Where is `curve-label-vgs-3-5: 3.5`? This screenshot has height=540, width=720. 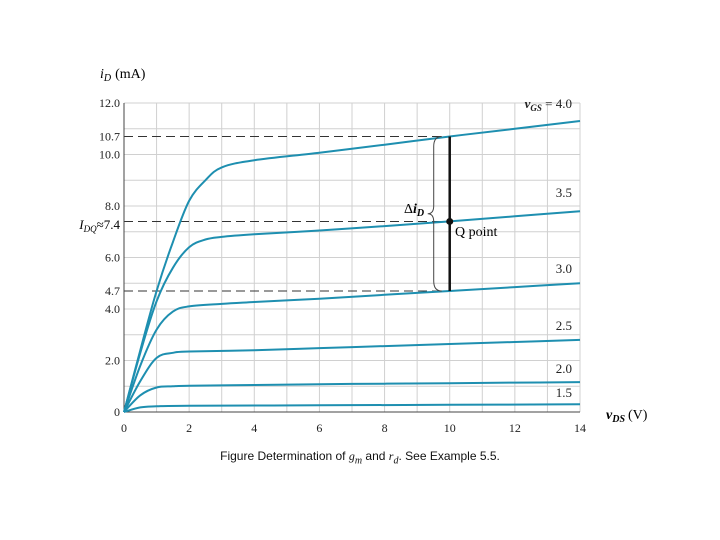 curve-label-vgs-3-5: 3.5 is located at coordinates (564, 192).